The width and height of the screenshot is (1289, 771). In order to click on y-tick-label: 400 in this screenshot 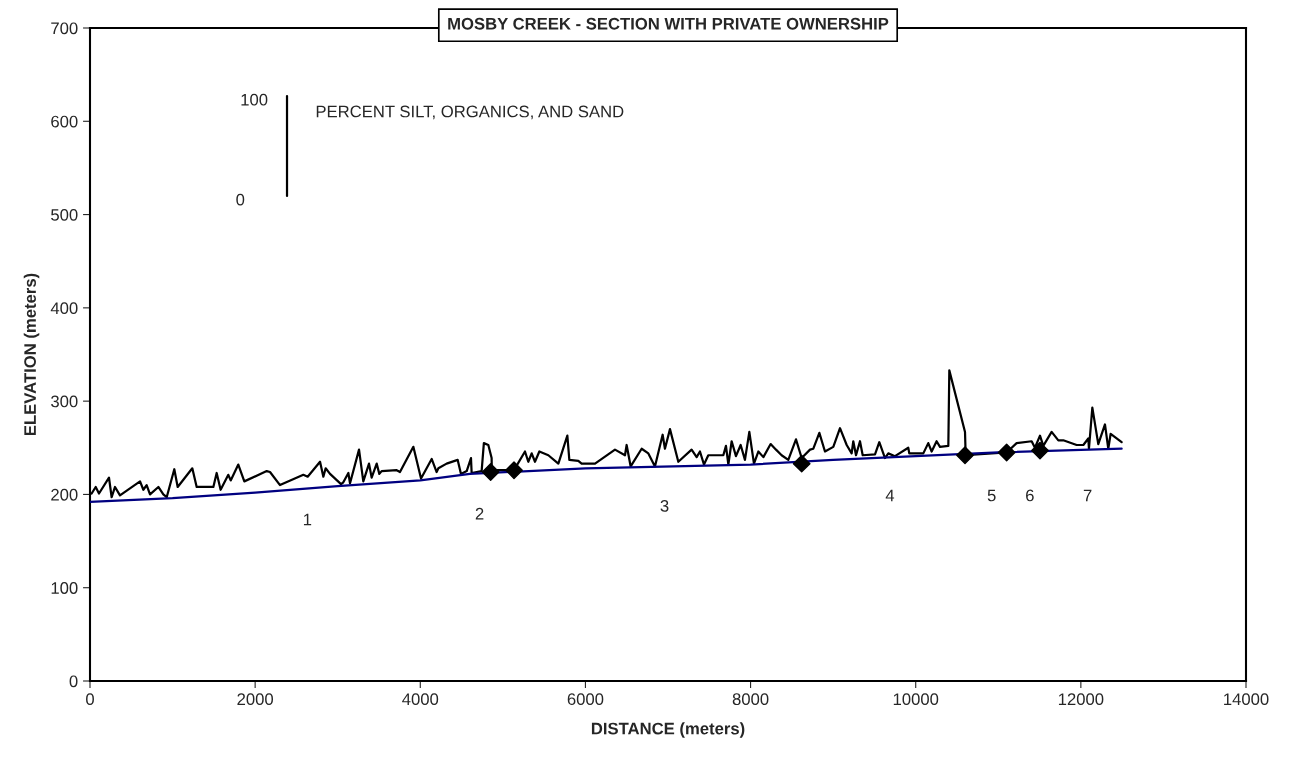, I will do `click(64, 308)`.